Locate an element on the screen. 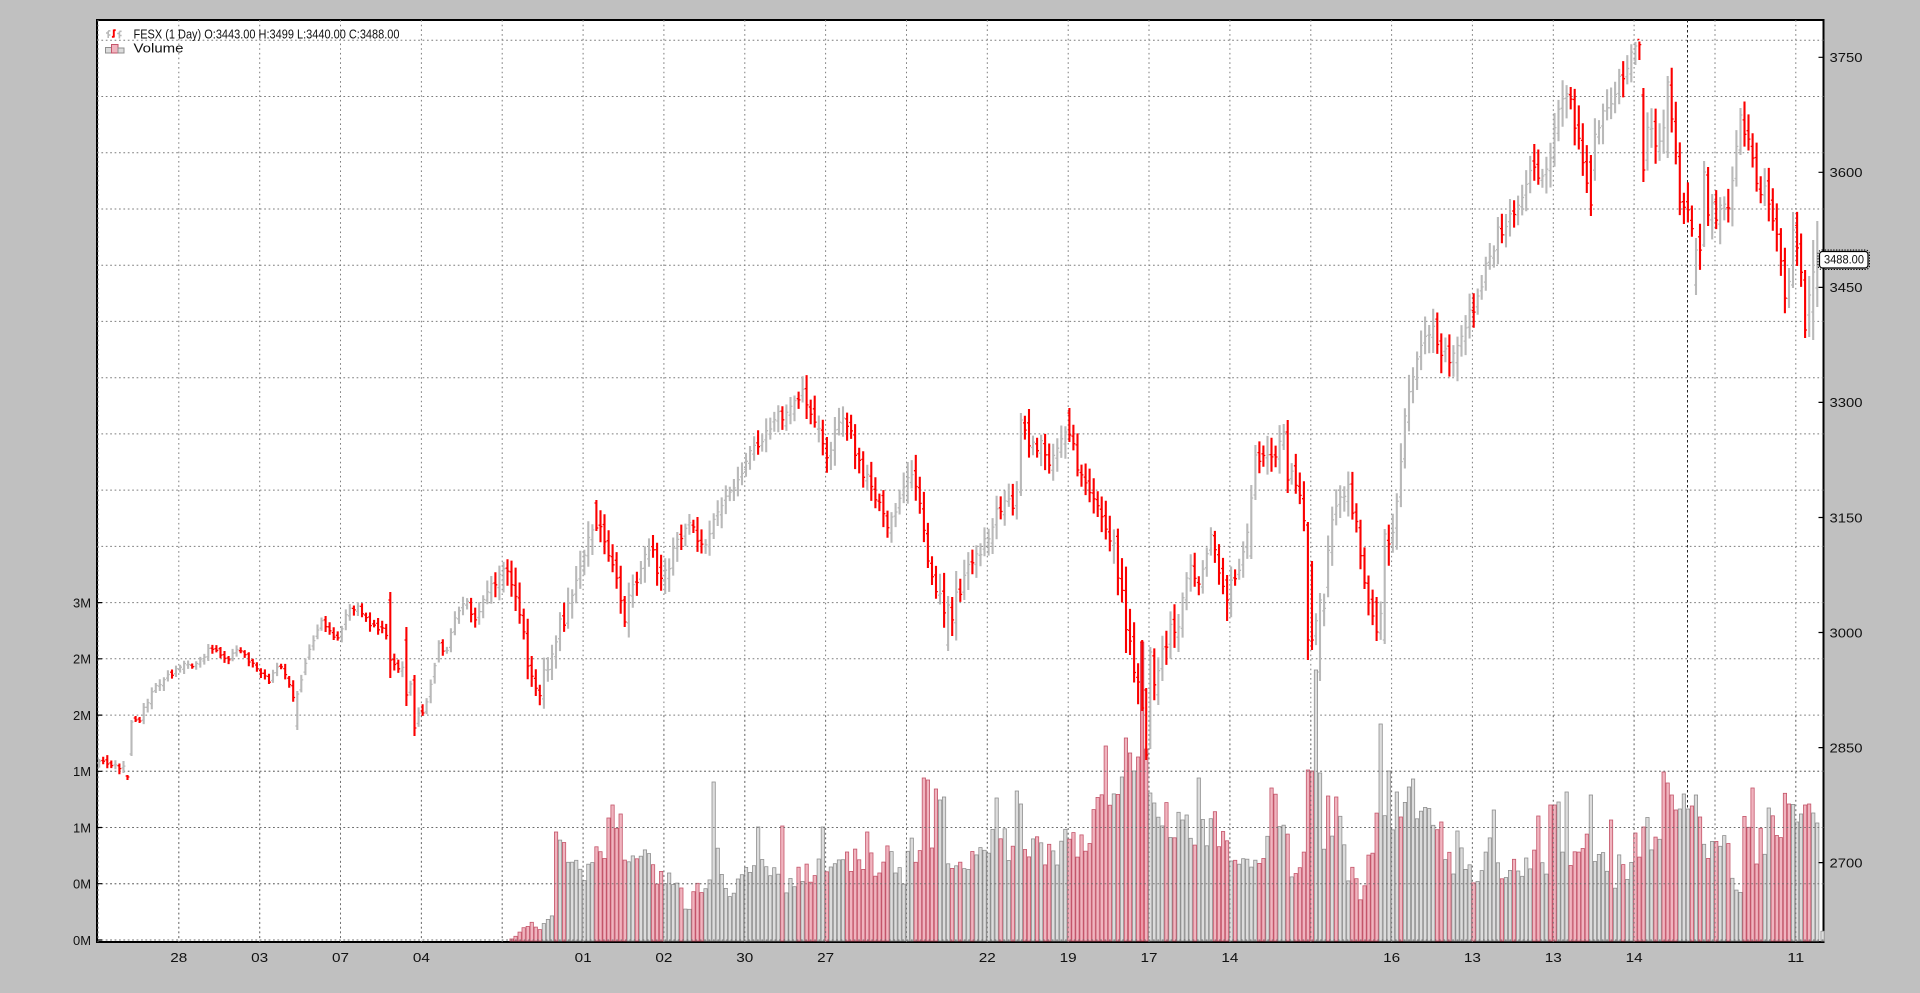 This screenshot has height=993, width=1920. svg-text: 3150 is located at coordinates (1846, 517).